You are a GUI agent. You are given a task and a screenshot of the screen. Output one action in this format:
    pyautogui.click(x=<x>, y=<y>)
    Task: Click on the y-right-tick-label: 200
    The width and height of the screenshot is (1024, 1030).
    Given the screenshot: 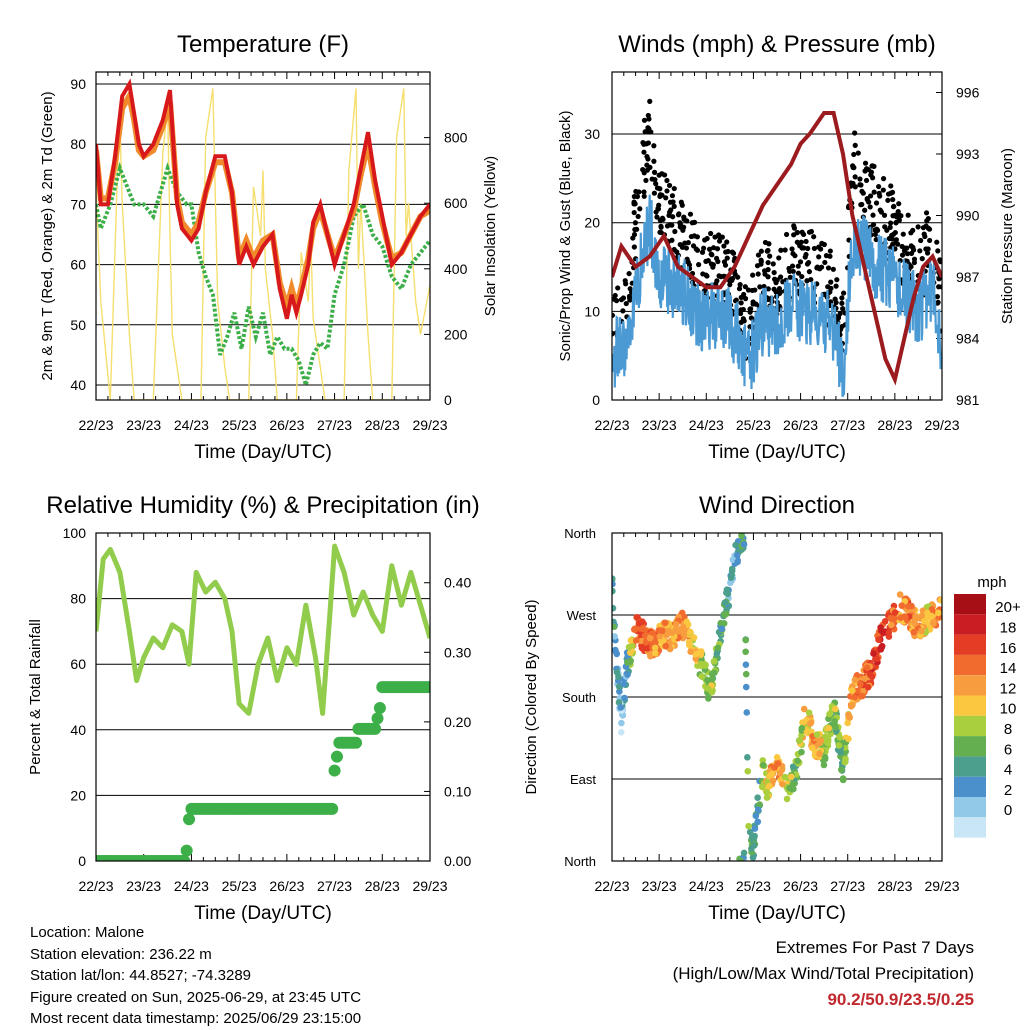 What is the action you would take?
    pyautogui.click(x=456, y=334)
    